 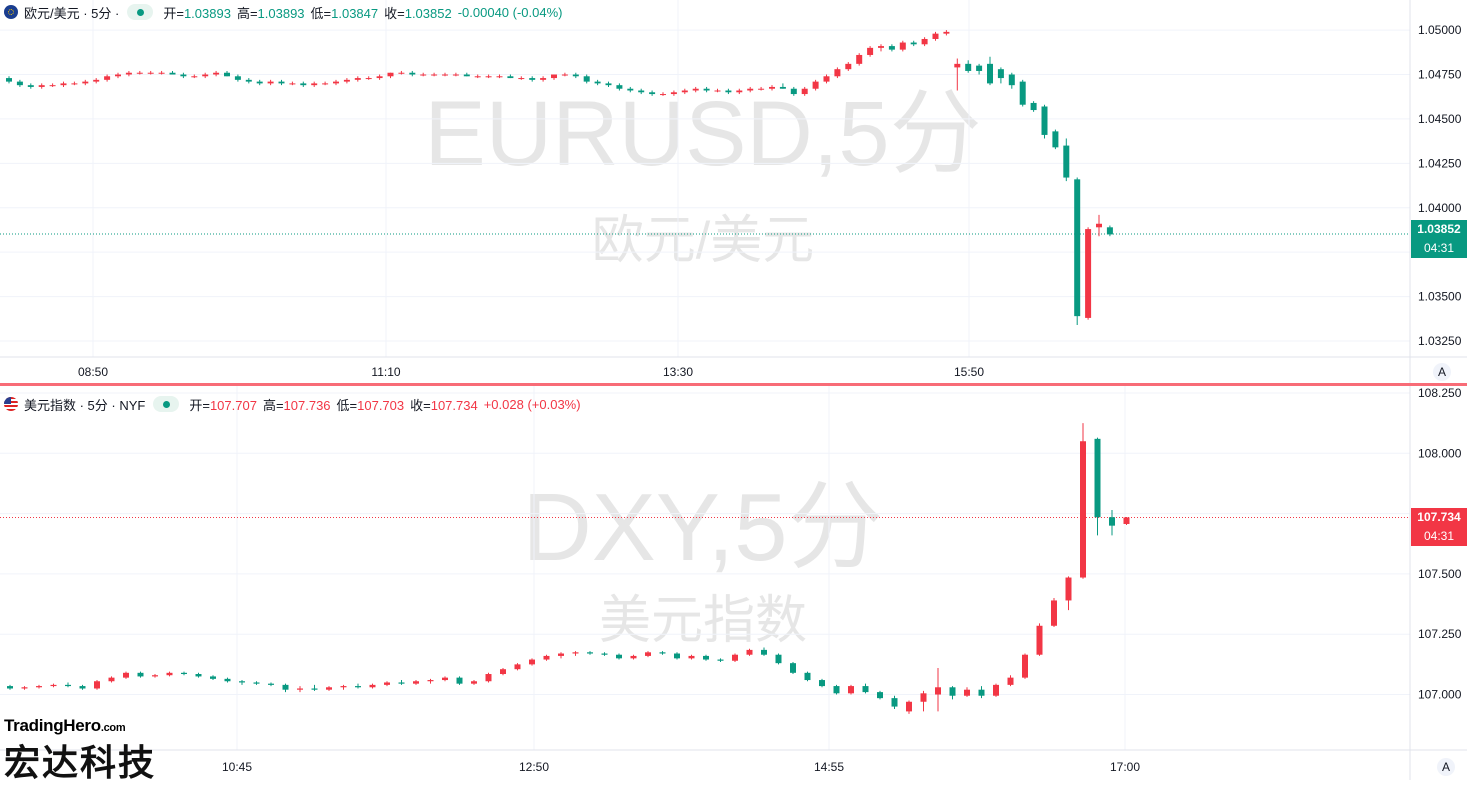 What do you see at coordinates (733, 384) in the screenshot?
I see `pane-divider` at bounding box center [733, 384].